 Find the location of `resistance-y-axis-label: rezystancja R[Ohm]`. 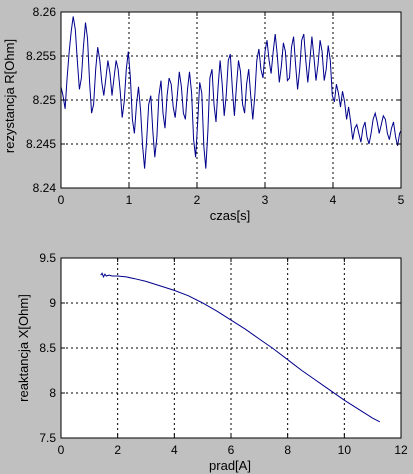

resistance-y-axis-label: rezystancja R[Ohm] is located at coordinates (9, 96).